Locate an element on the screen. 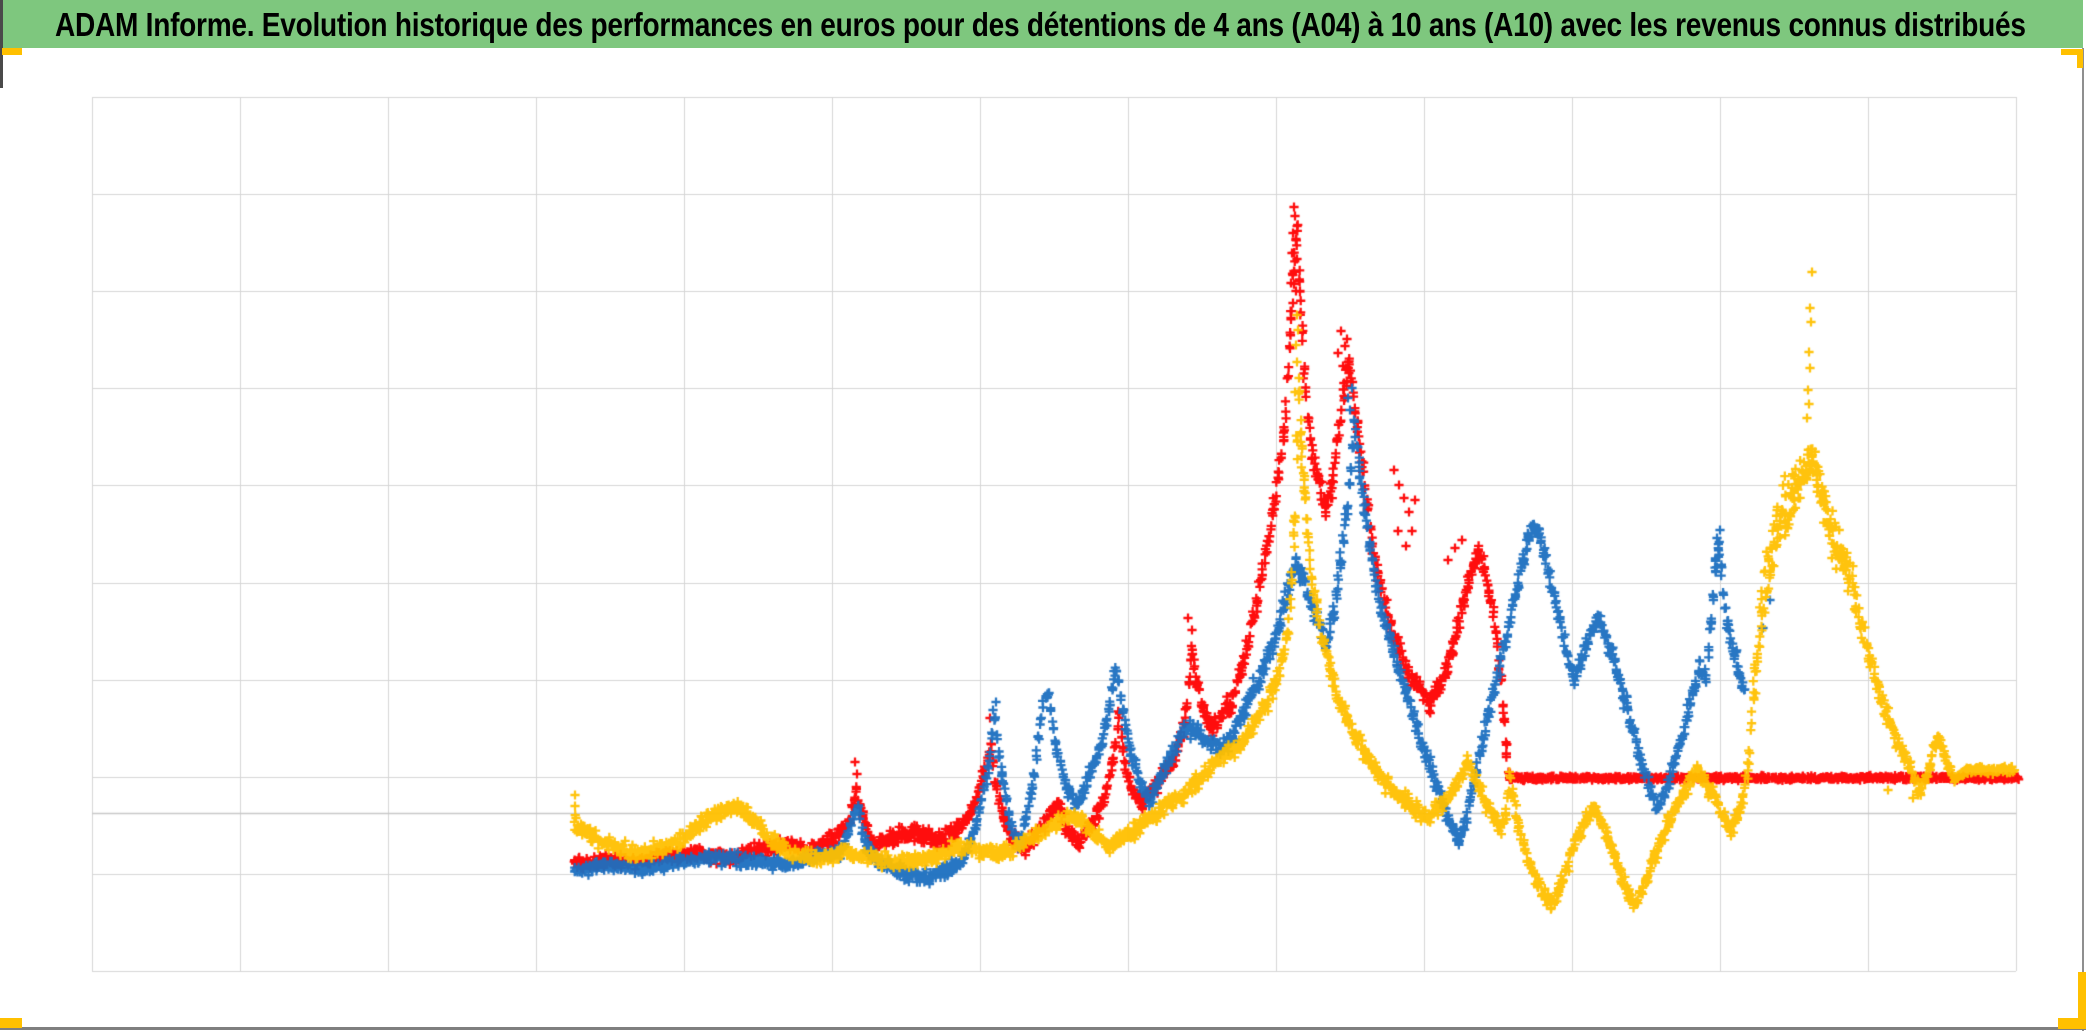 This screenshot has height=1031, width=2086. corner-mark-top-right-horizontal is located at coordinates (2072, 52).